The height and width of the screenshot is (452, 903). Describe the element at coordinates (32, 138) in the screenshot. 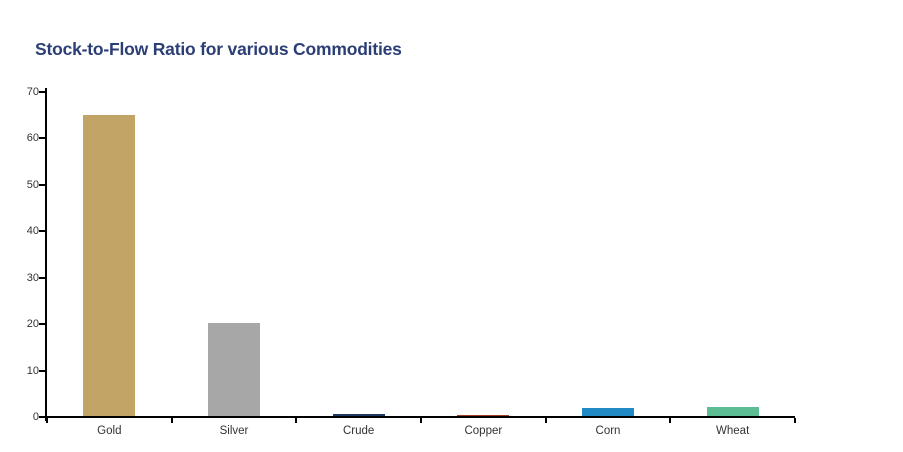

I see `y-axis-tick-label: 60` at that location.